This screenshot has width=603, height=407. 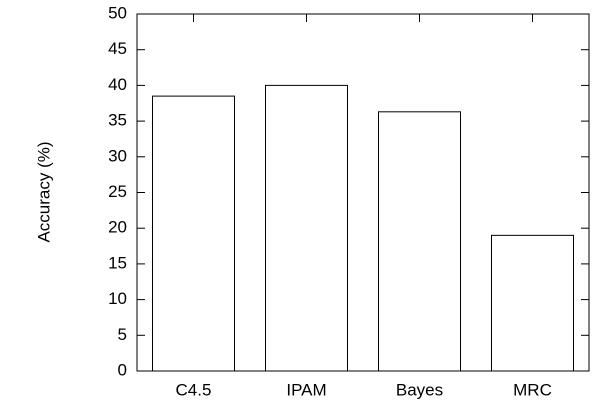 What do you see at coordinates (306, 389) in the screenshot?
I see `x-tick-label: IPAM` at bounding box center [306, 389].